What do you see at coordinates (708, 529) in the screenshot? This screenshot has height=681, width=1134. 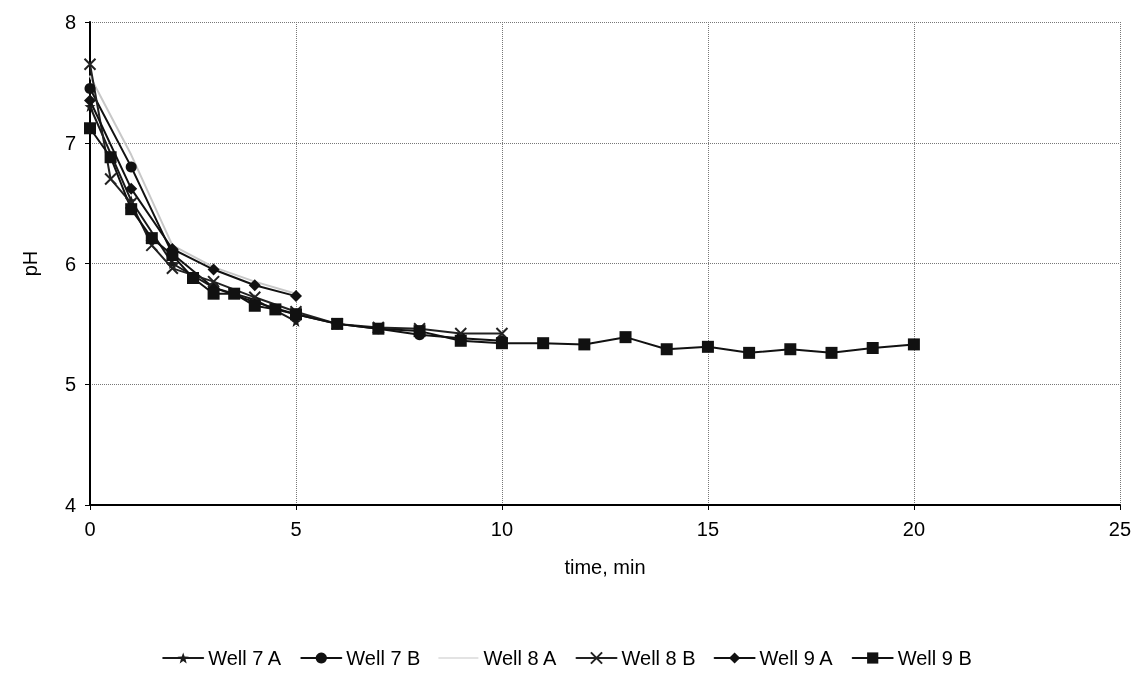 I see `x-tick-label: 15` at bounding box center [708, 529].